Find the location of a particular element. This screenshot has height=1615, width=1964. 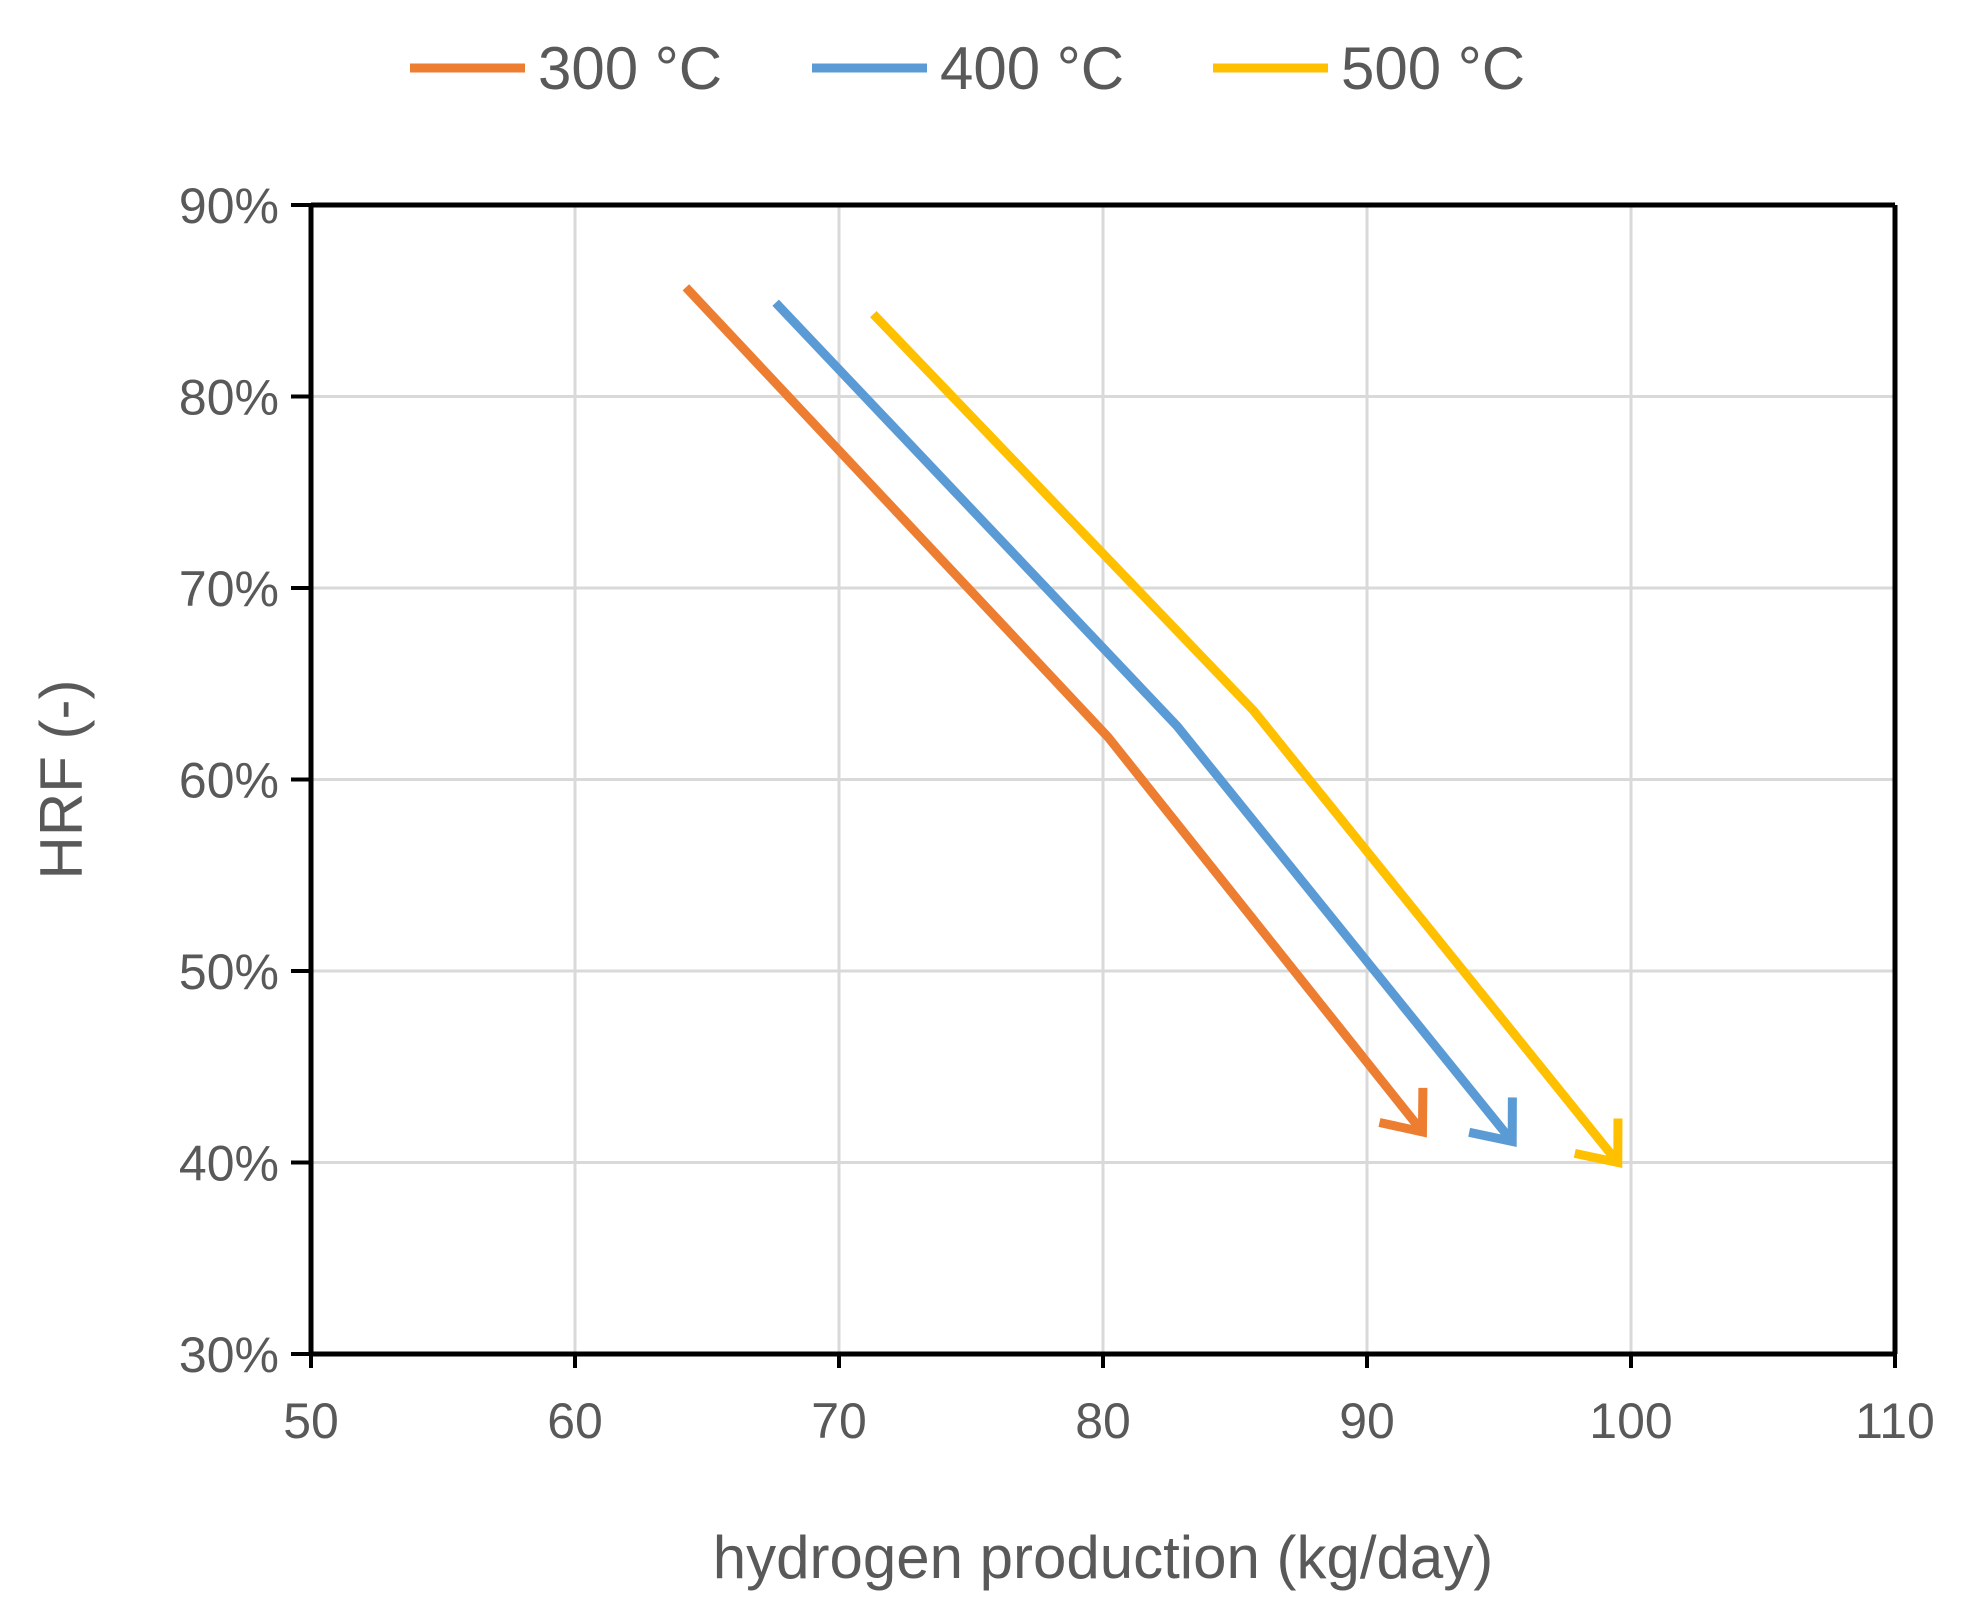

legend-label: 500 °C is located at coordinates (1433, 68).